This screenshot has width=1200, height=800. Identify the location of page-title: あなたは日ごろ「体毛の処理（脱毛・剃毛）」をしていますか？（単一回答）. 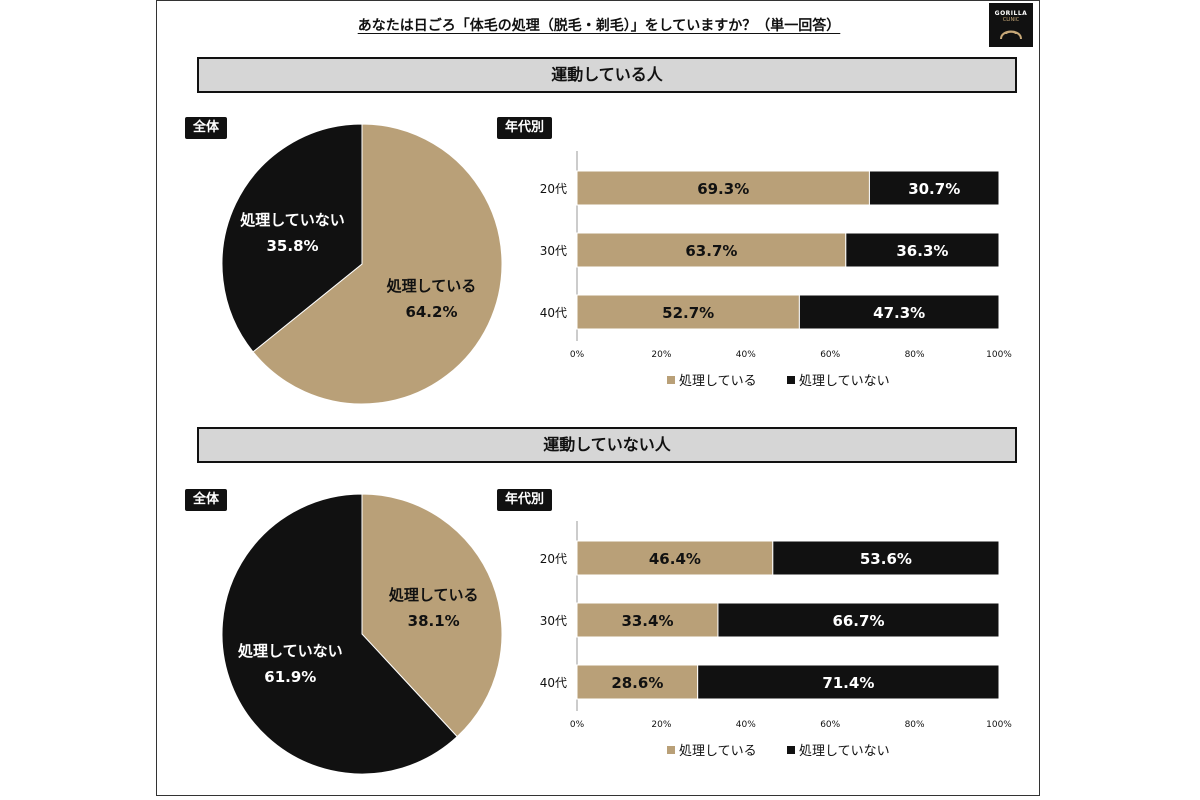
(599, 26).